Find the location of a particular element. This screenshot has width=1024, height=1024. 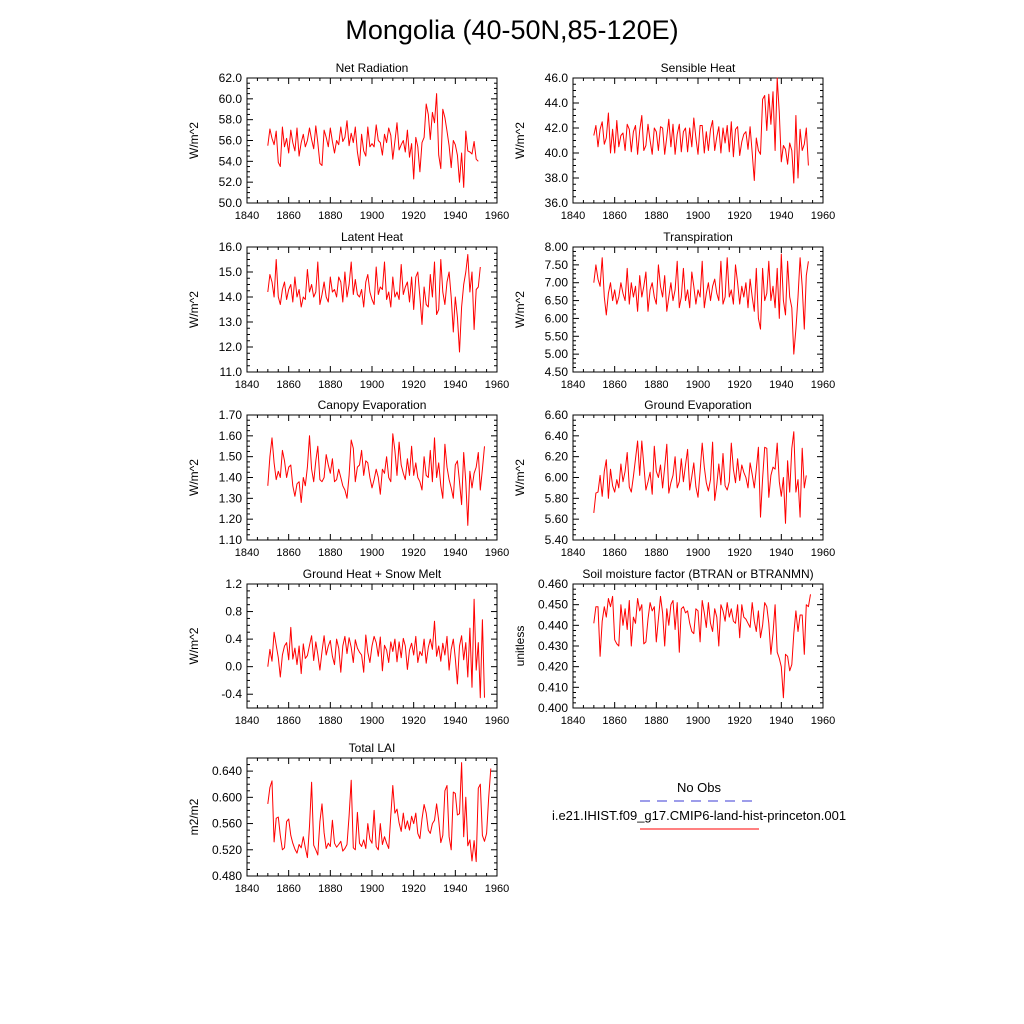

y-tick-label: 0.8 is located at coordinates (233, 612).